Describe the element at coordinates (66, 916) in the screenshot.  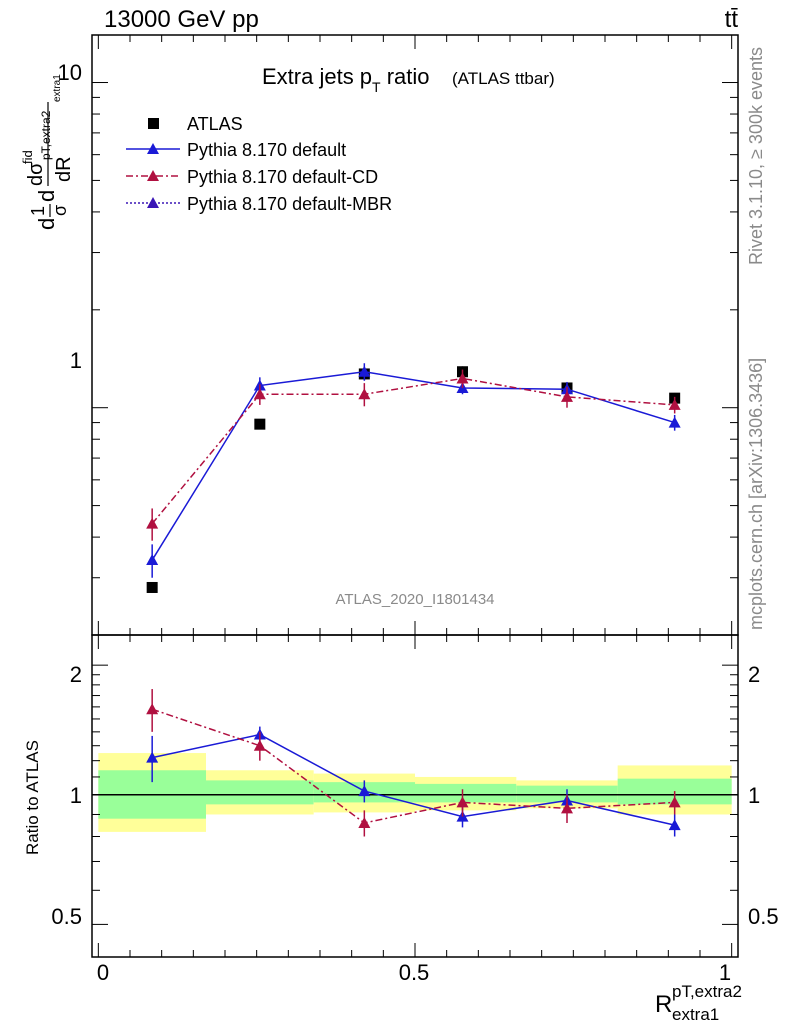
I see `ratio-ytick-label-0.5: 0.5` at that location.